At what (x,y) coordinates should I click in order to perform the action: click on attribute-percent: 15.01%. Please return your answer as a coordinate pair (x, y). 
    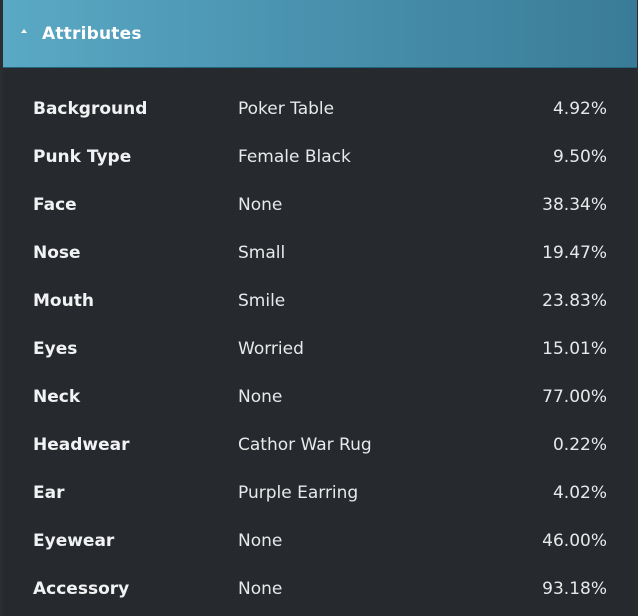
    Looking at the image, I should click on (574, 349).